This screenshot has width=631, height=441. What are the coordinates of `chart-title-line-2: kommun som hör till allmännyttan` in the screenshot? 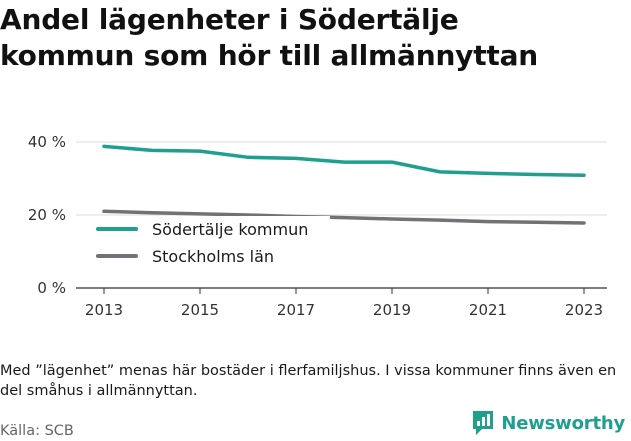 It's located at (269, 55).